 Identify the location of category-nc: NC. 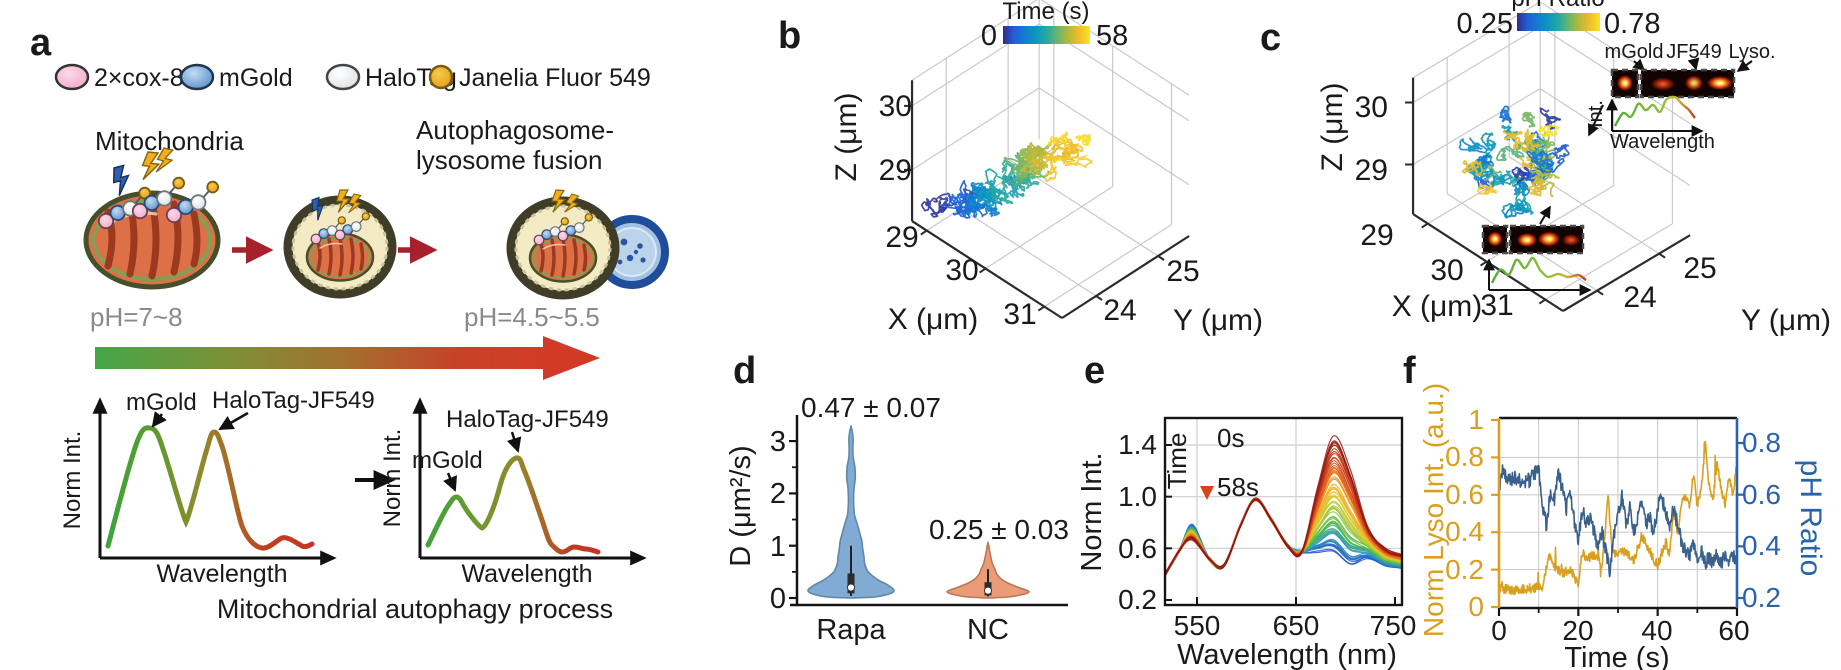
(988, 630).